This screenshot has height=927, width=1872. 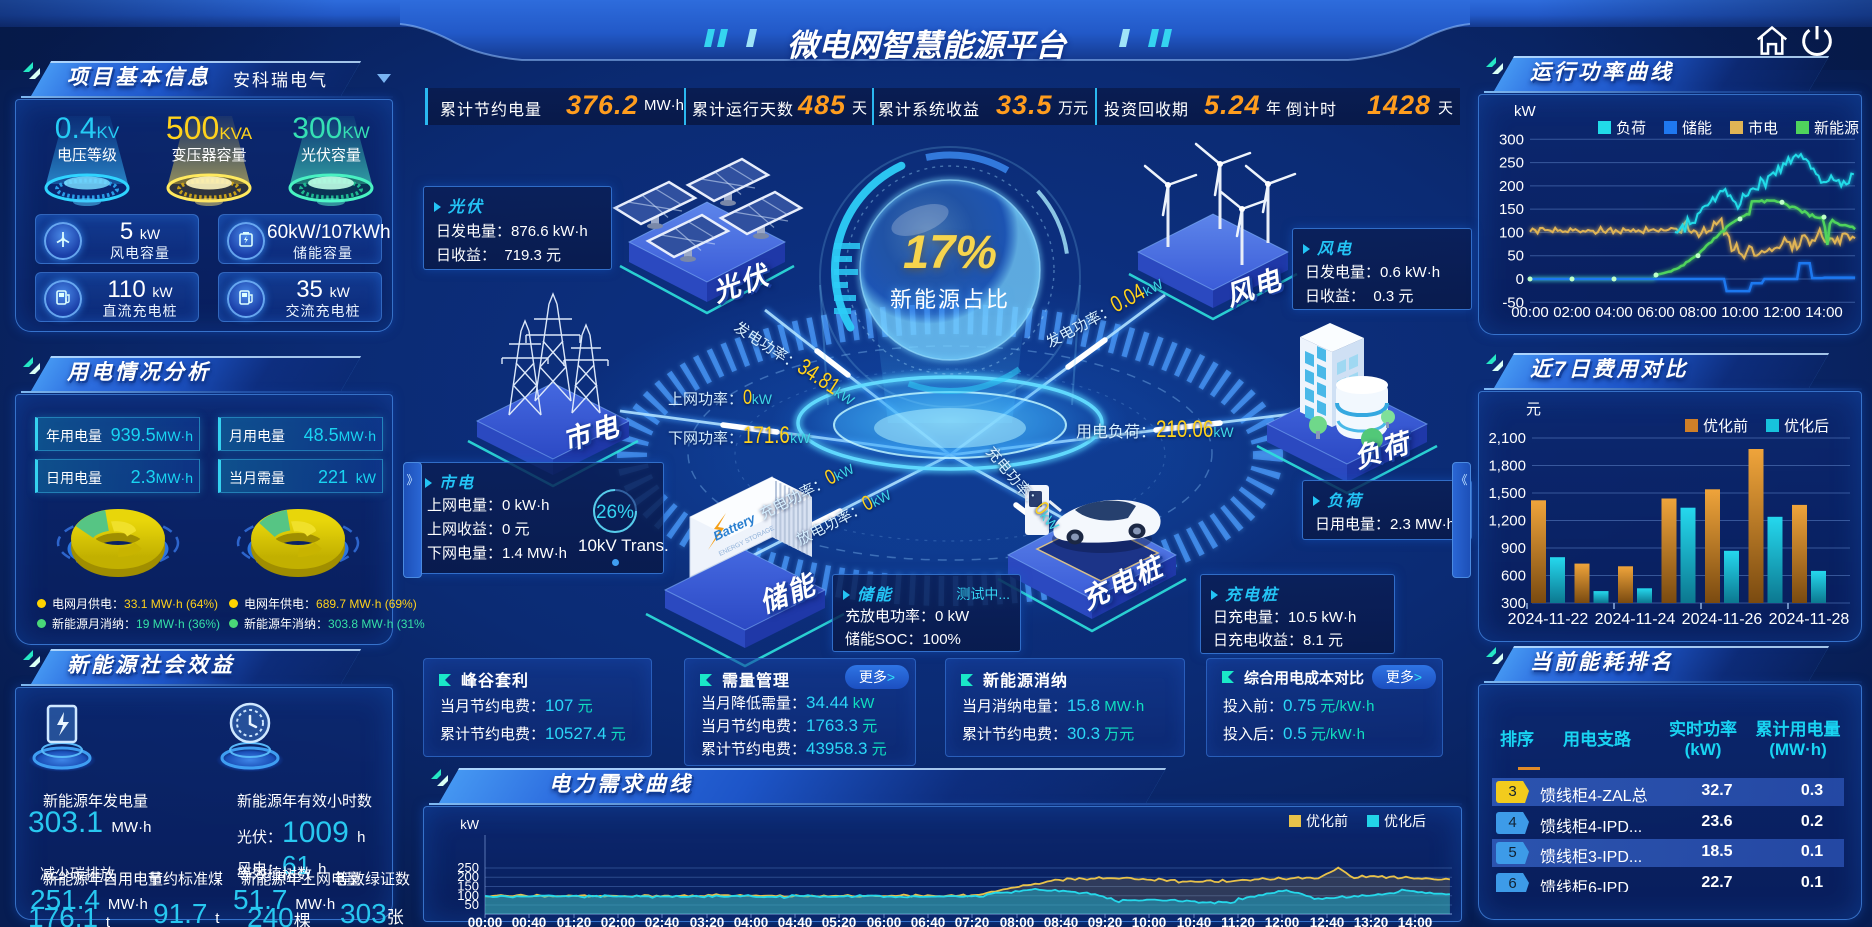 I want to click on svg-text: 01:20, so click(x=574, y=921).